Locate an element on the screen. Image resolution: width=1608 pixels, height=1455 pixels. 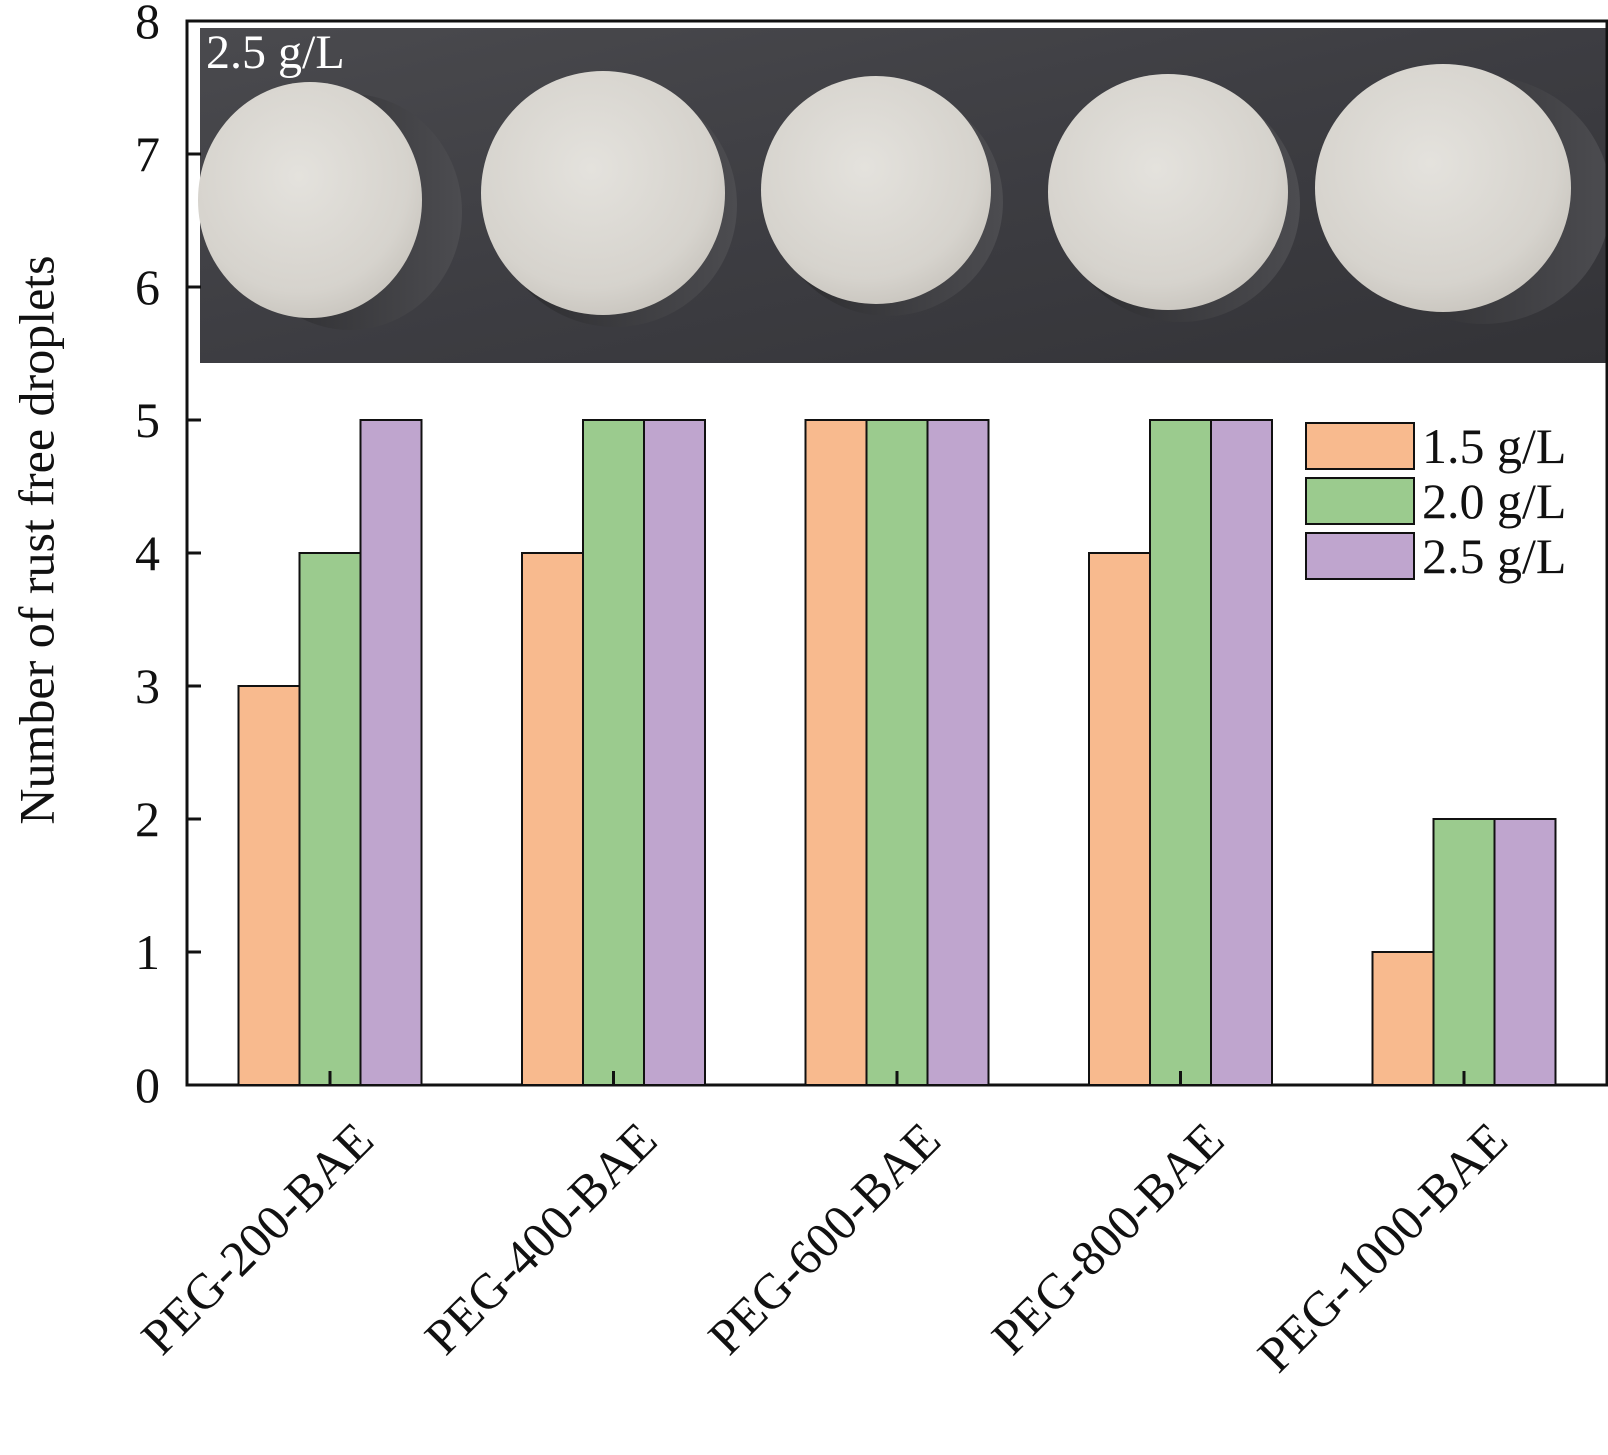
y-tick-label: 1 is located at coordinates (147, 952).